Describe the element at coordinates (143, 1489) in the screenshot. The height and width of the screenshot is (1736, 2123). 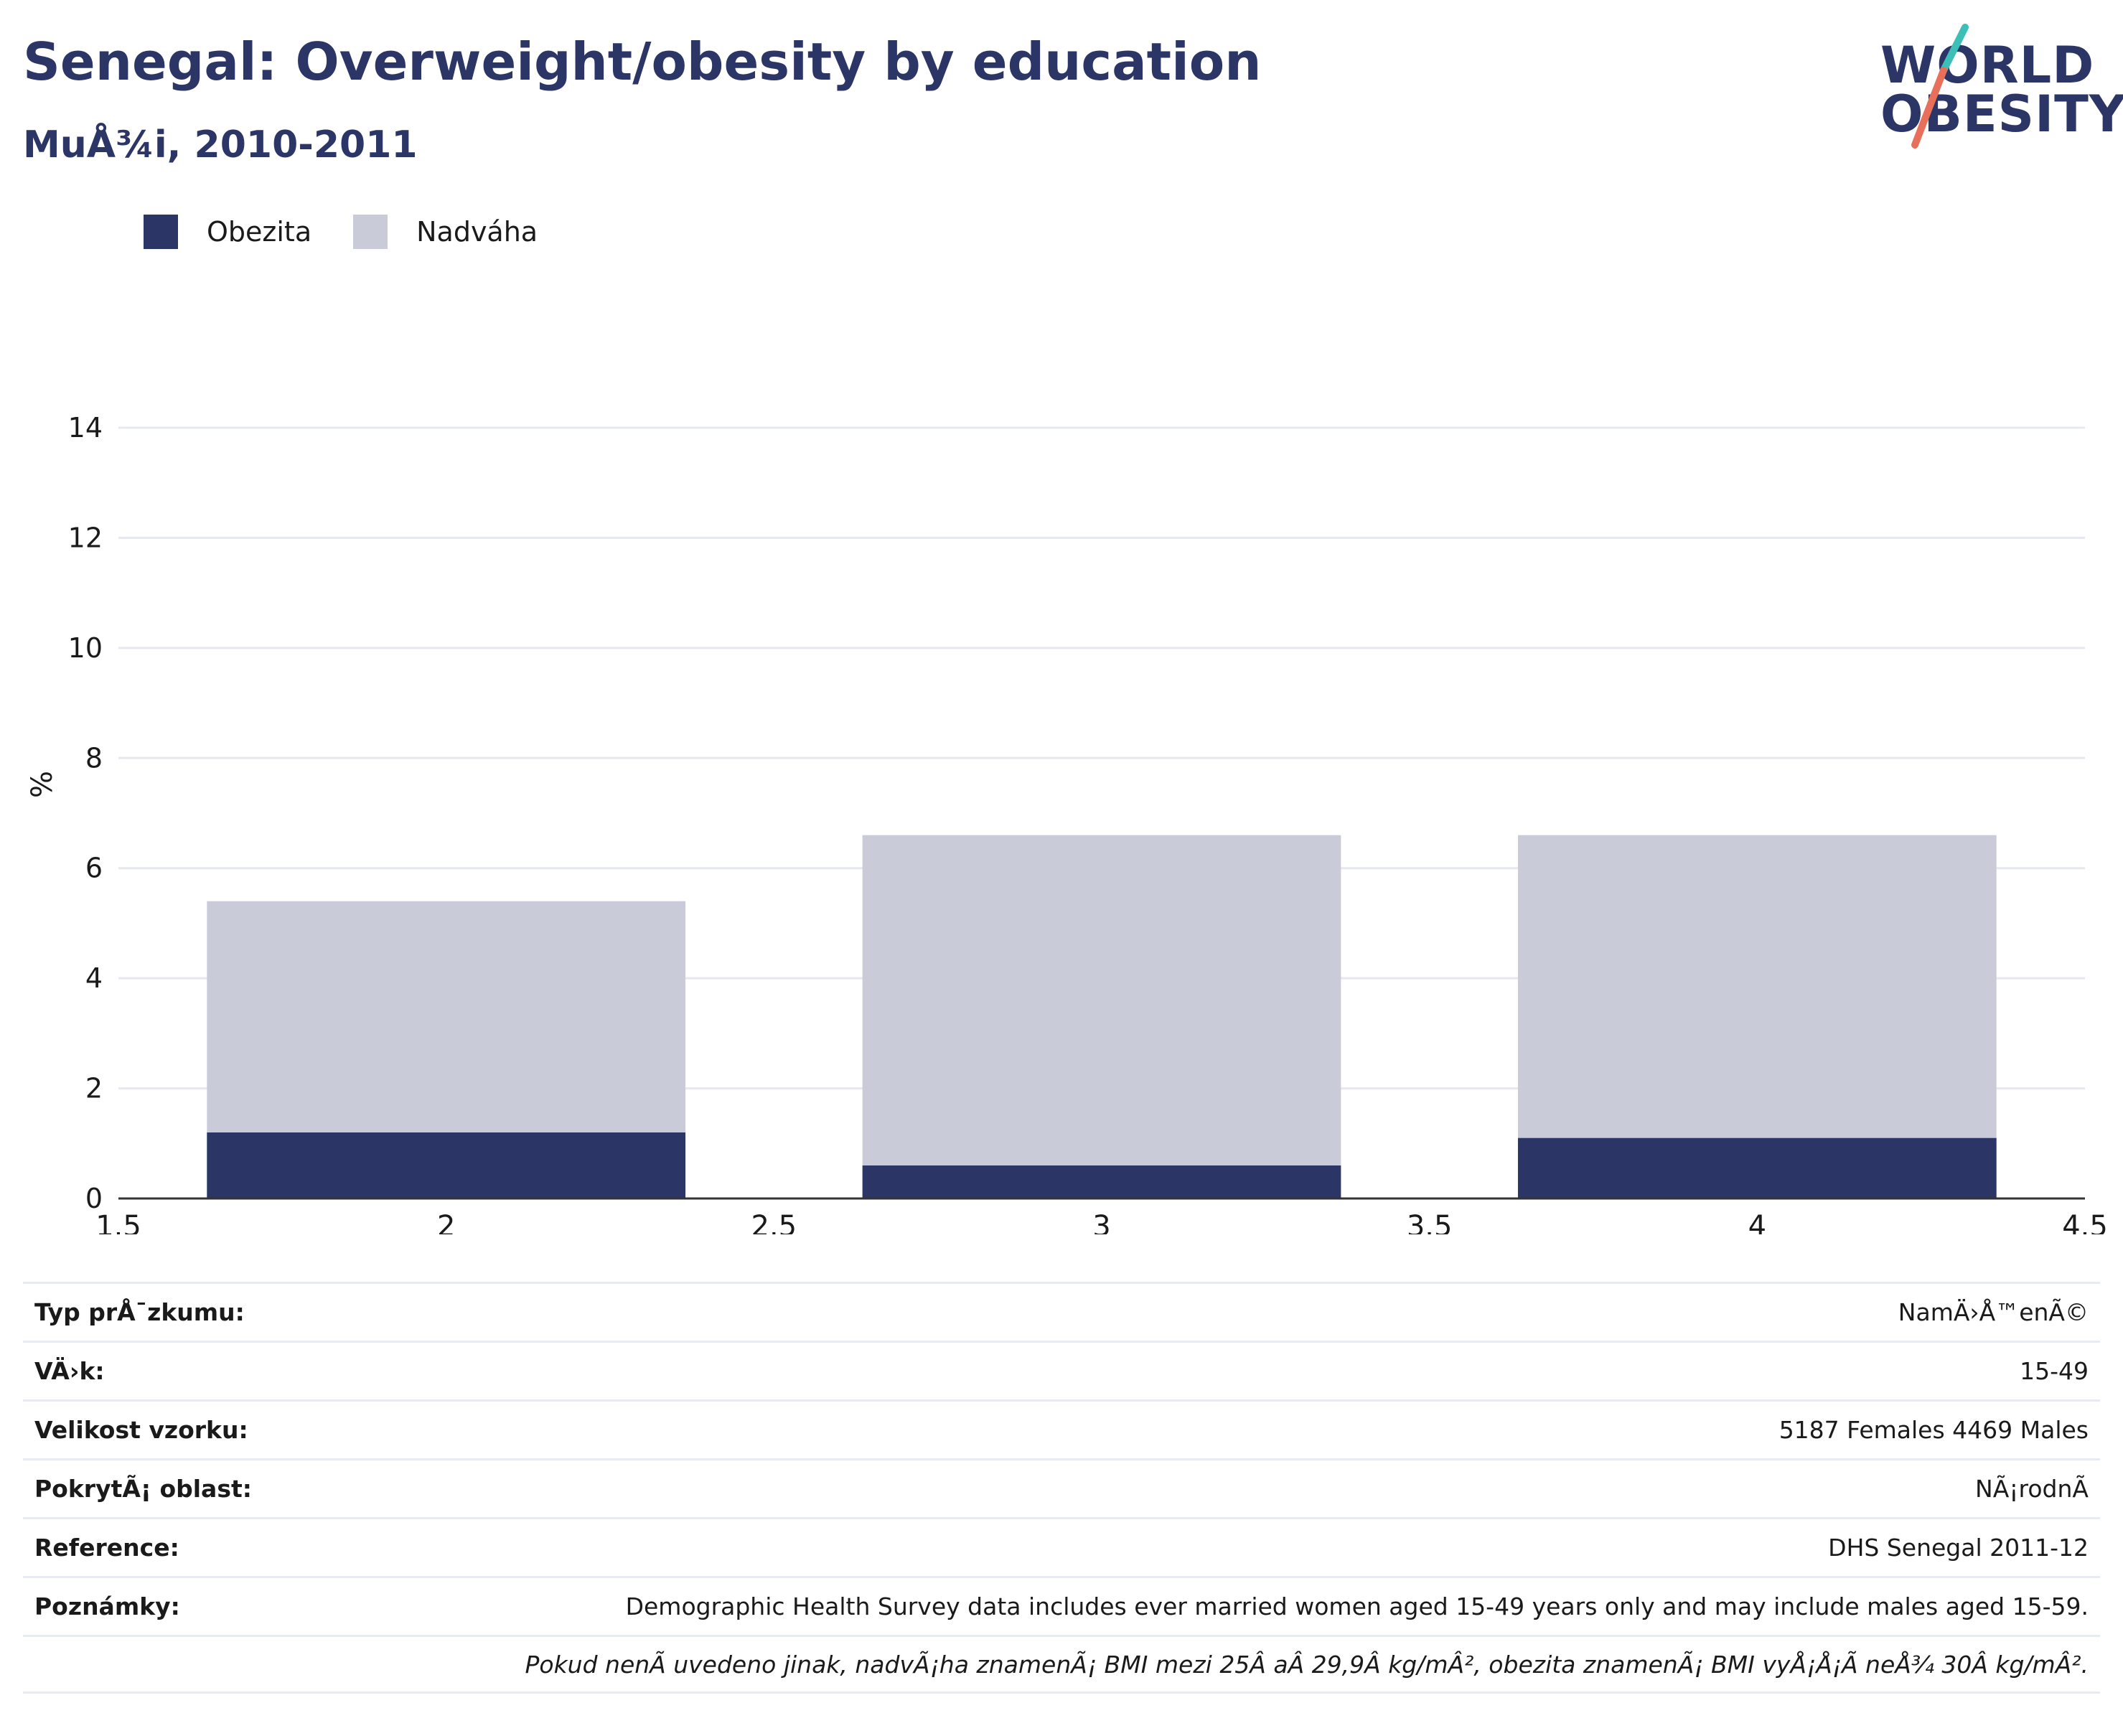
I see `info-row-key: PokrytÃ¡ oblast:` at that location.